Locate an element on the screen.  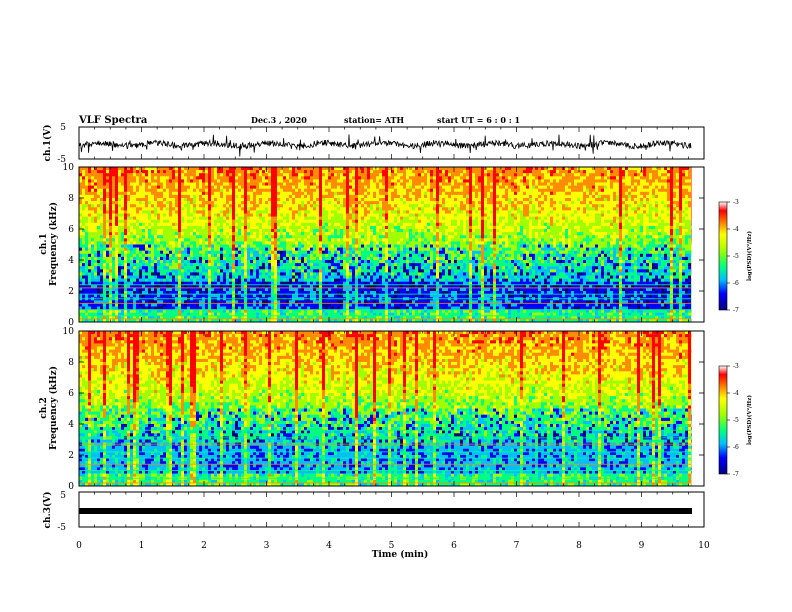
ch1-ytick-bottom: -5 is located at coordinates (61, 160).